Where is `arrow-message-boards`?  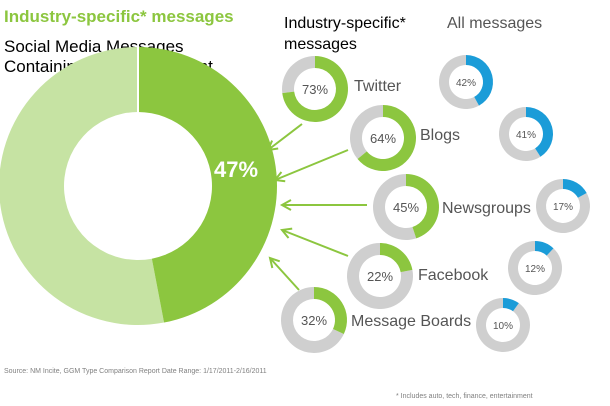 arrow-message-boards is located at coordinates (284, 273).